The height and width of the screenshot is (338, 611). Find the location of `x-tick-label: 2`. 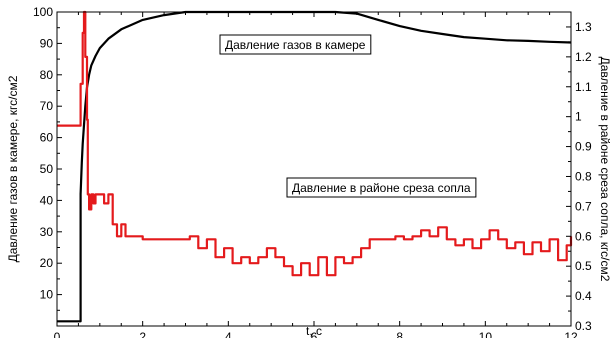

x-tick-label: 2 is located at coordinates (142, 334).